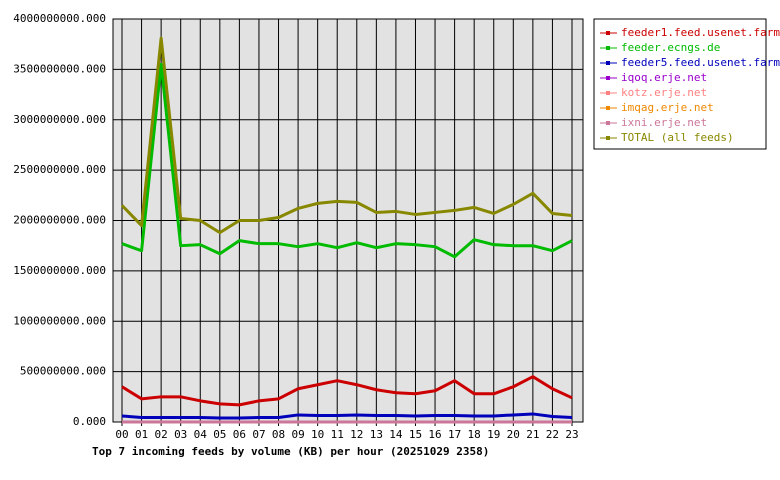 The image size is (780, 480). What do you see at coordinates (356, 434) in the screenshot?
I see `x-tick-label: 12` at bounding box center [356, 434].